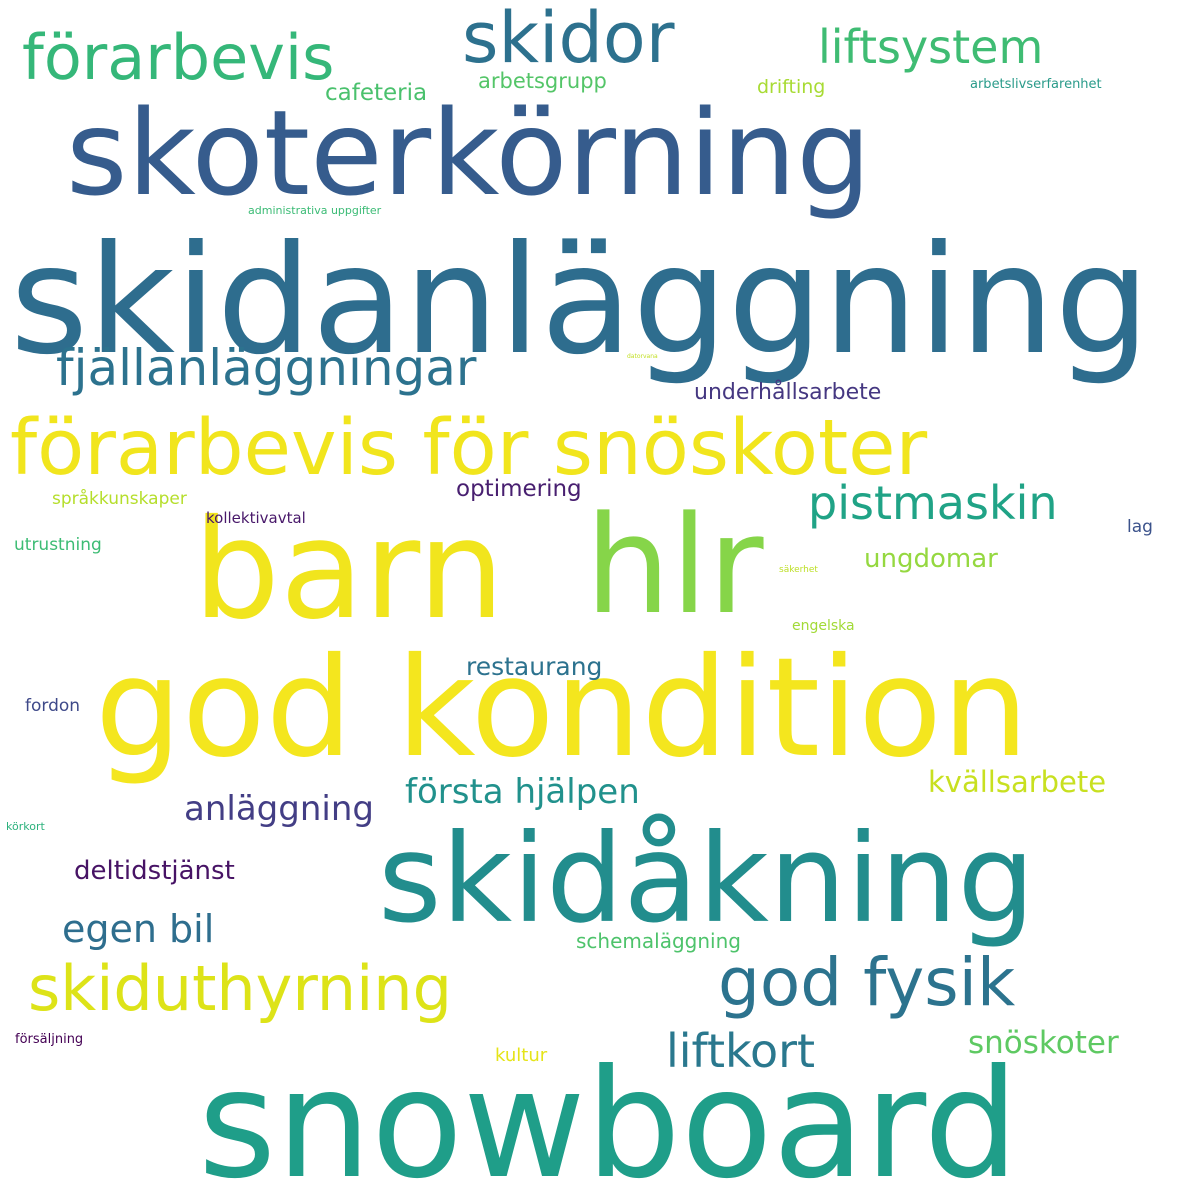  What do you see at coordinates (568, 39) in the screenshot?
I see `word-skidor: skidor` at bounding box center [568, 39].